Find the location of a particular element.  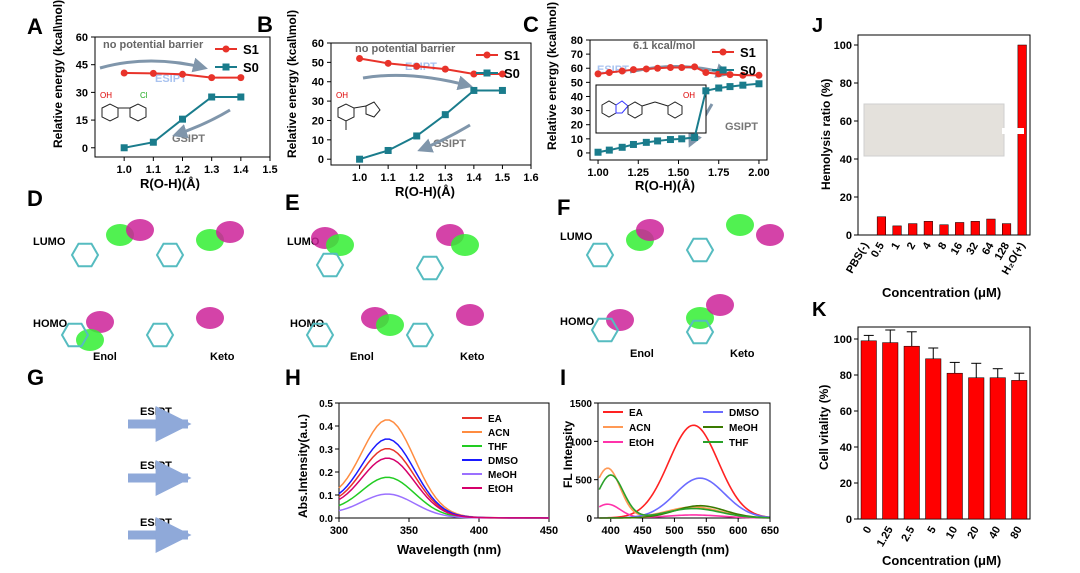

panel-k-ytick-label: 80 is located at coordinates (846, 376).